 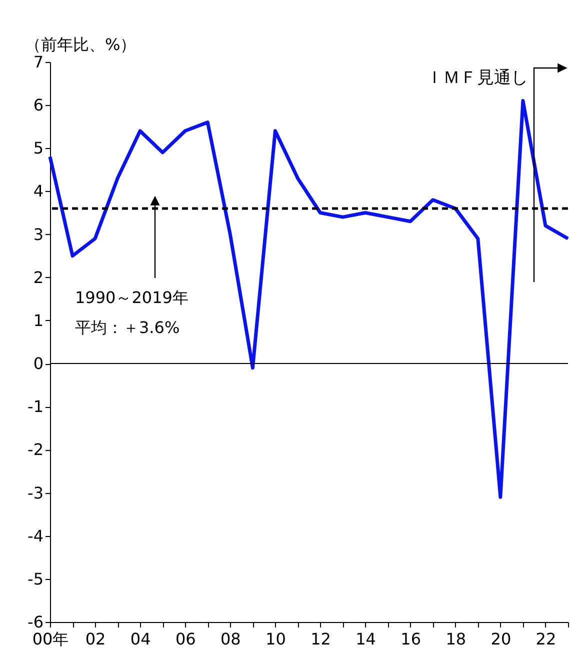 I want to click on y-axis-title: （前年比、%）, so click(x=80, y=44).